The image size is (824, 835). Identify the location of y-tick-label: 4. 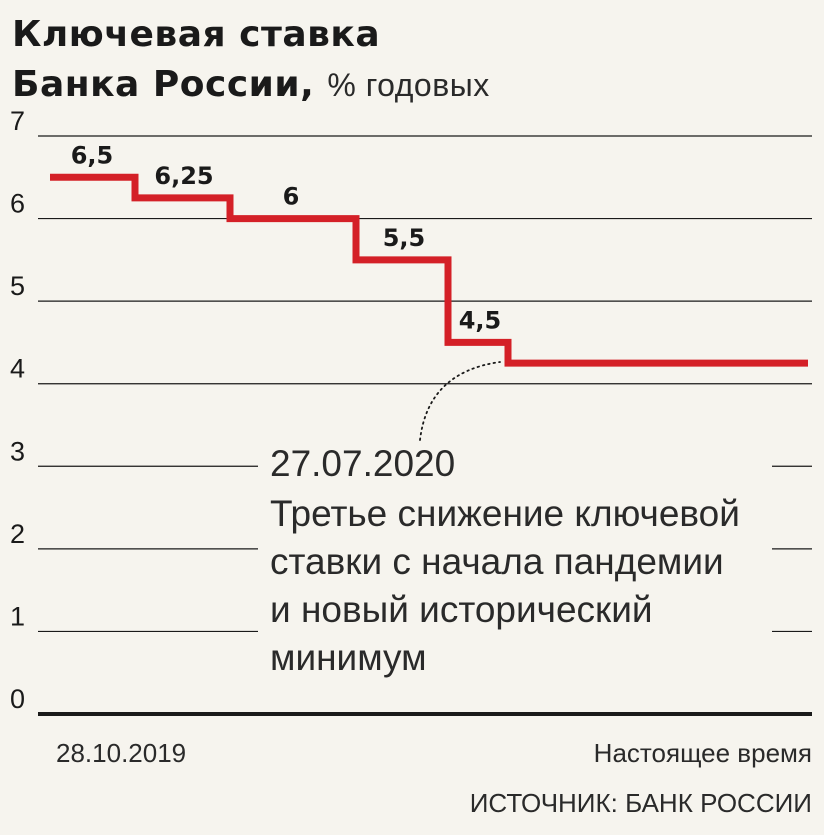
(17, 369).